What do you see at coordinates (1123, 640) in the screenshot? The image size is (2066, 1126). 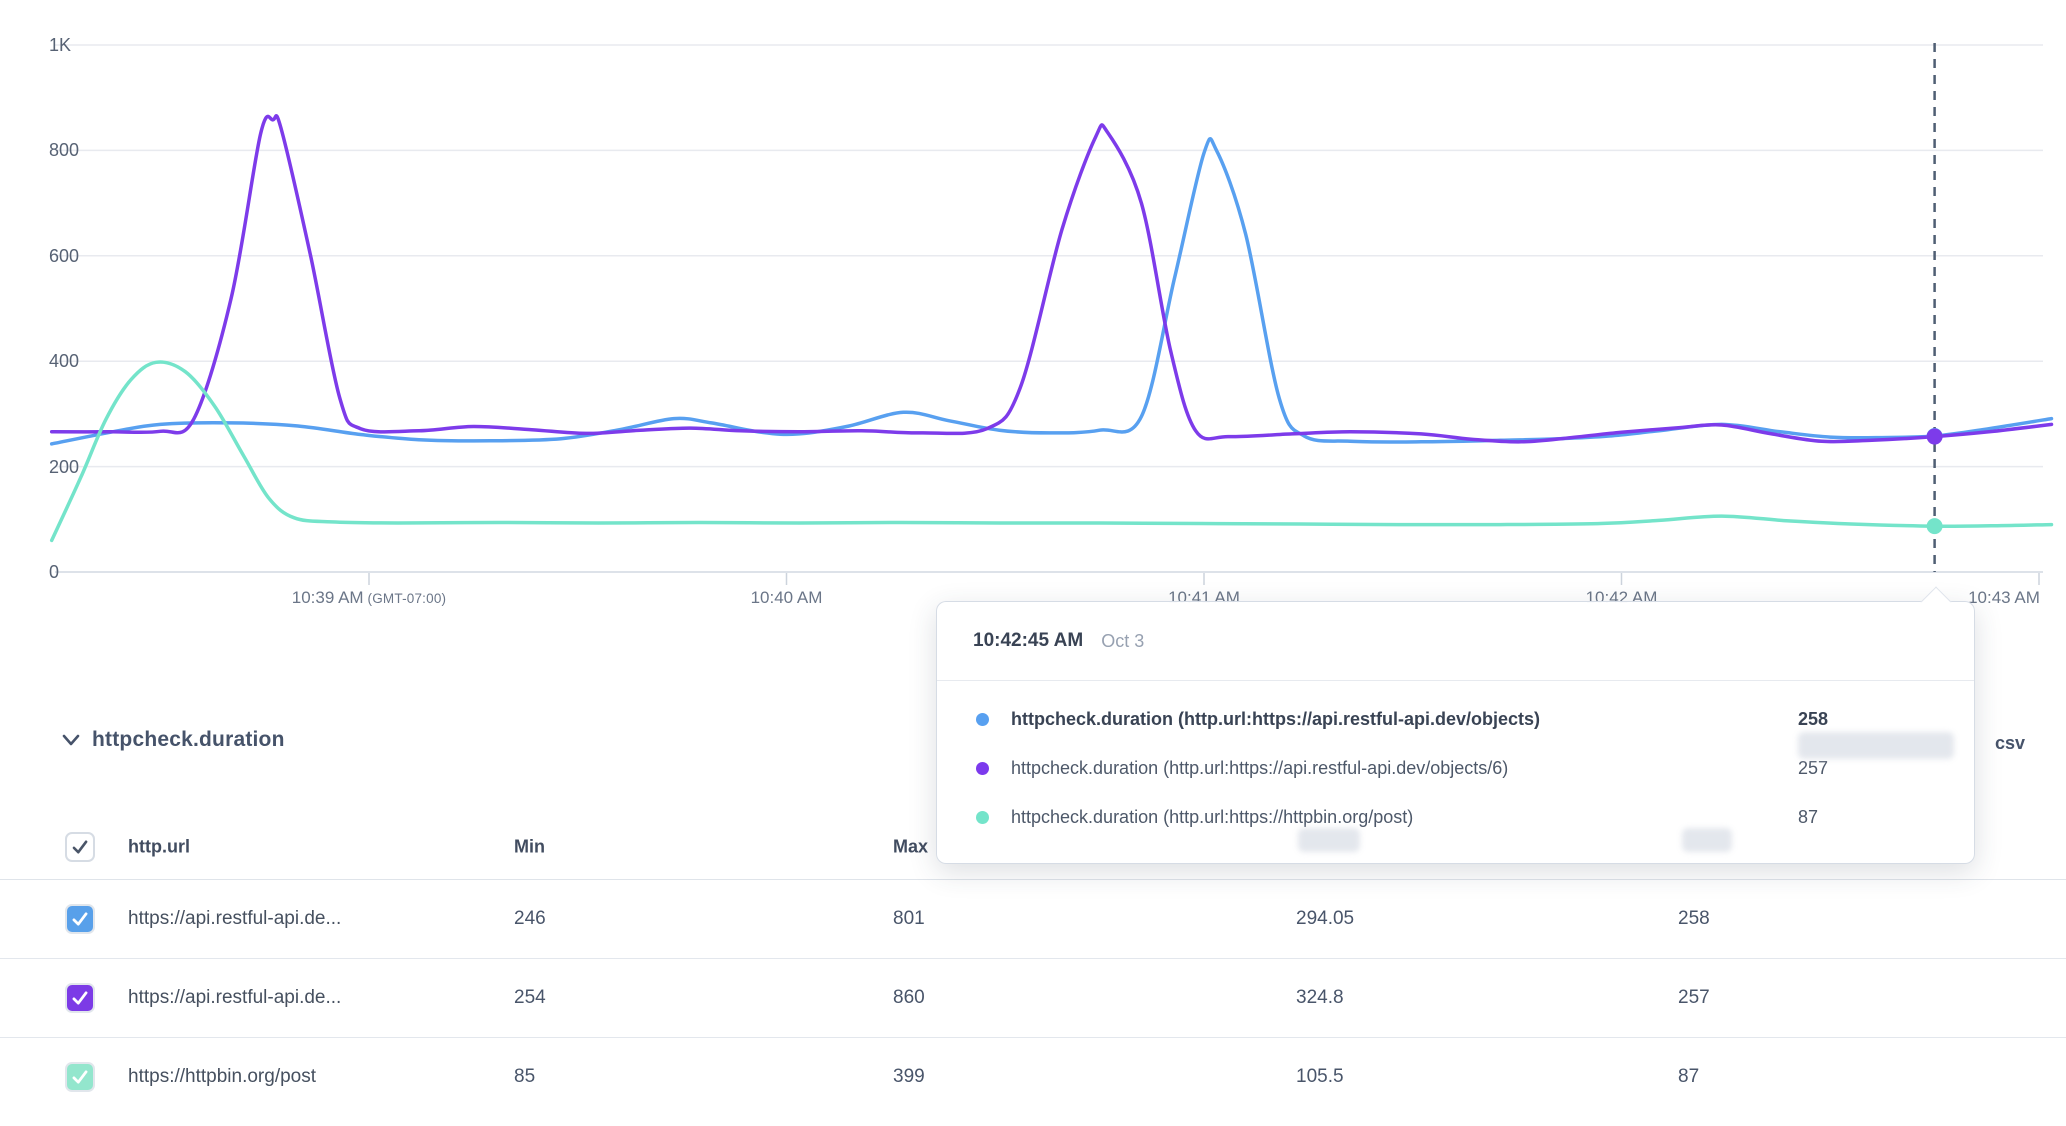 I see `tooltip-date: Oct 3` at bounding box center [1123, 640].